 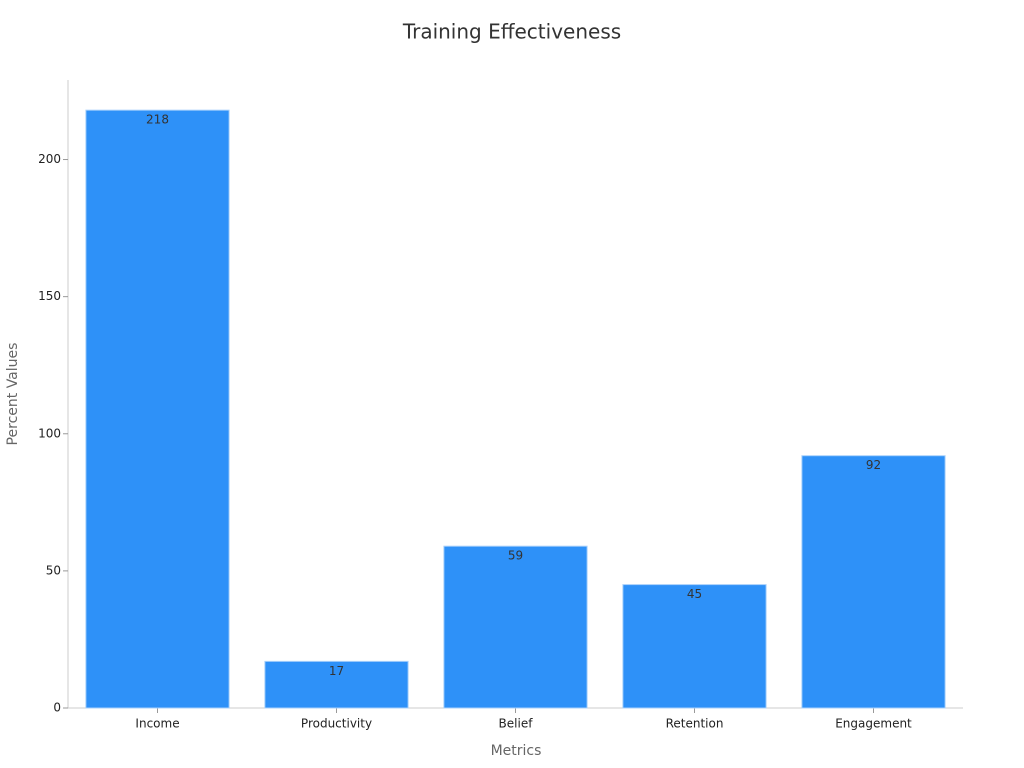 I want to click on data-label: 92, so click(x=873, y=465).